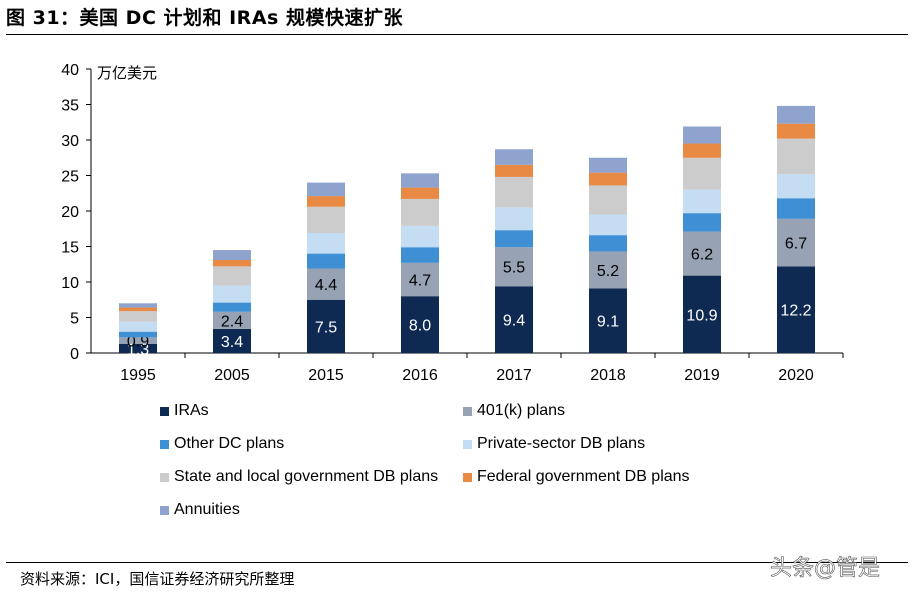 Image resolution: width=914 pixels, height=593 pixels. I want to click on data-label: 7.5, so click(326, 327).